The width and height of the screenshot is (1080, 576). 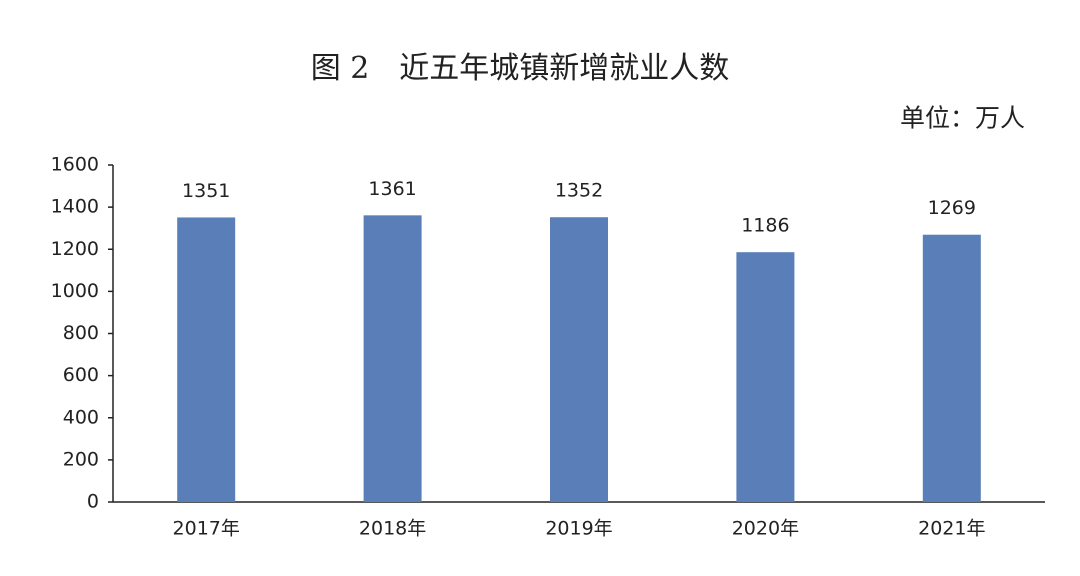 I want to click on y-tick-label: 1400, so click(x=75, y=207).